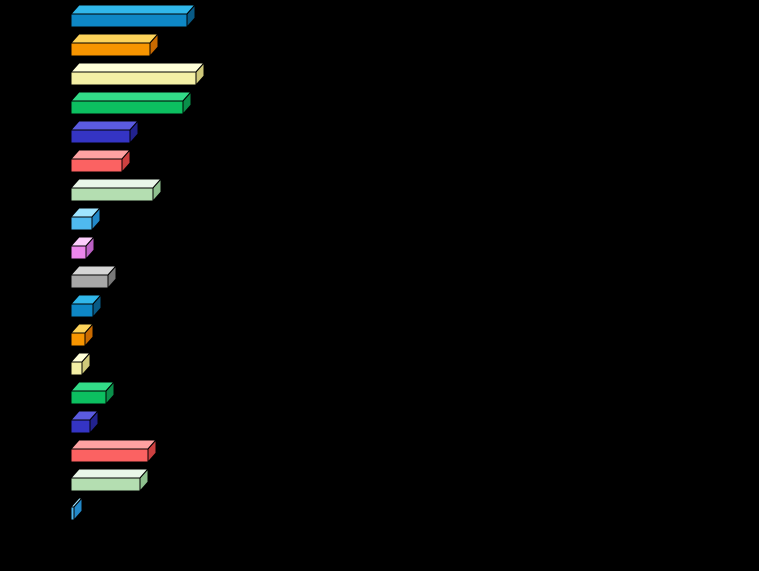 This screenshot has width=759, height=571. I want to click on bar-row-18-front-face, so click(72, 513).